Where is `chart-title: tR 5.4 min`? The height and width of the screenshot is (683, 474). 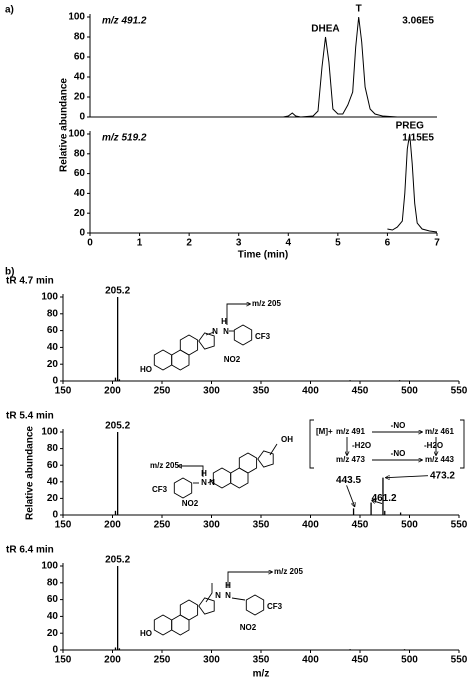
chart-title: tR 5.4 min is located at coordinates (30, 416).